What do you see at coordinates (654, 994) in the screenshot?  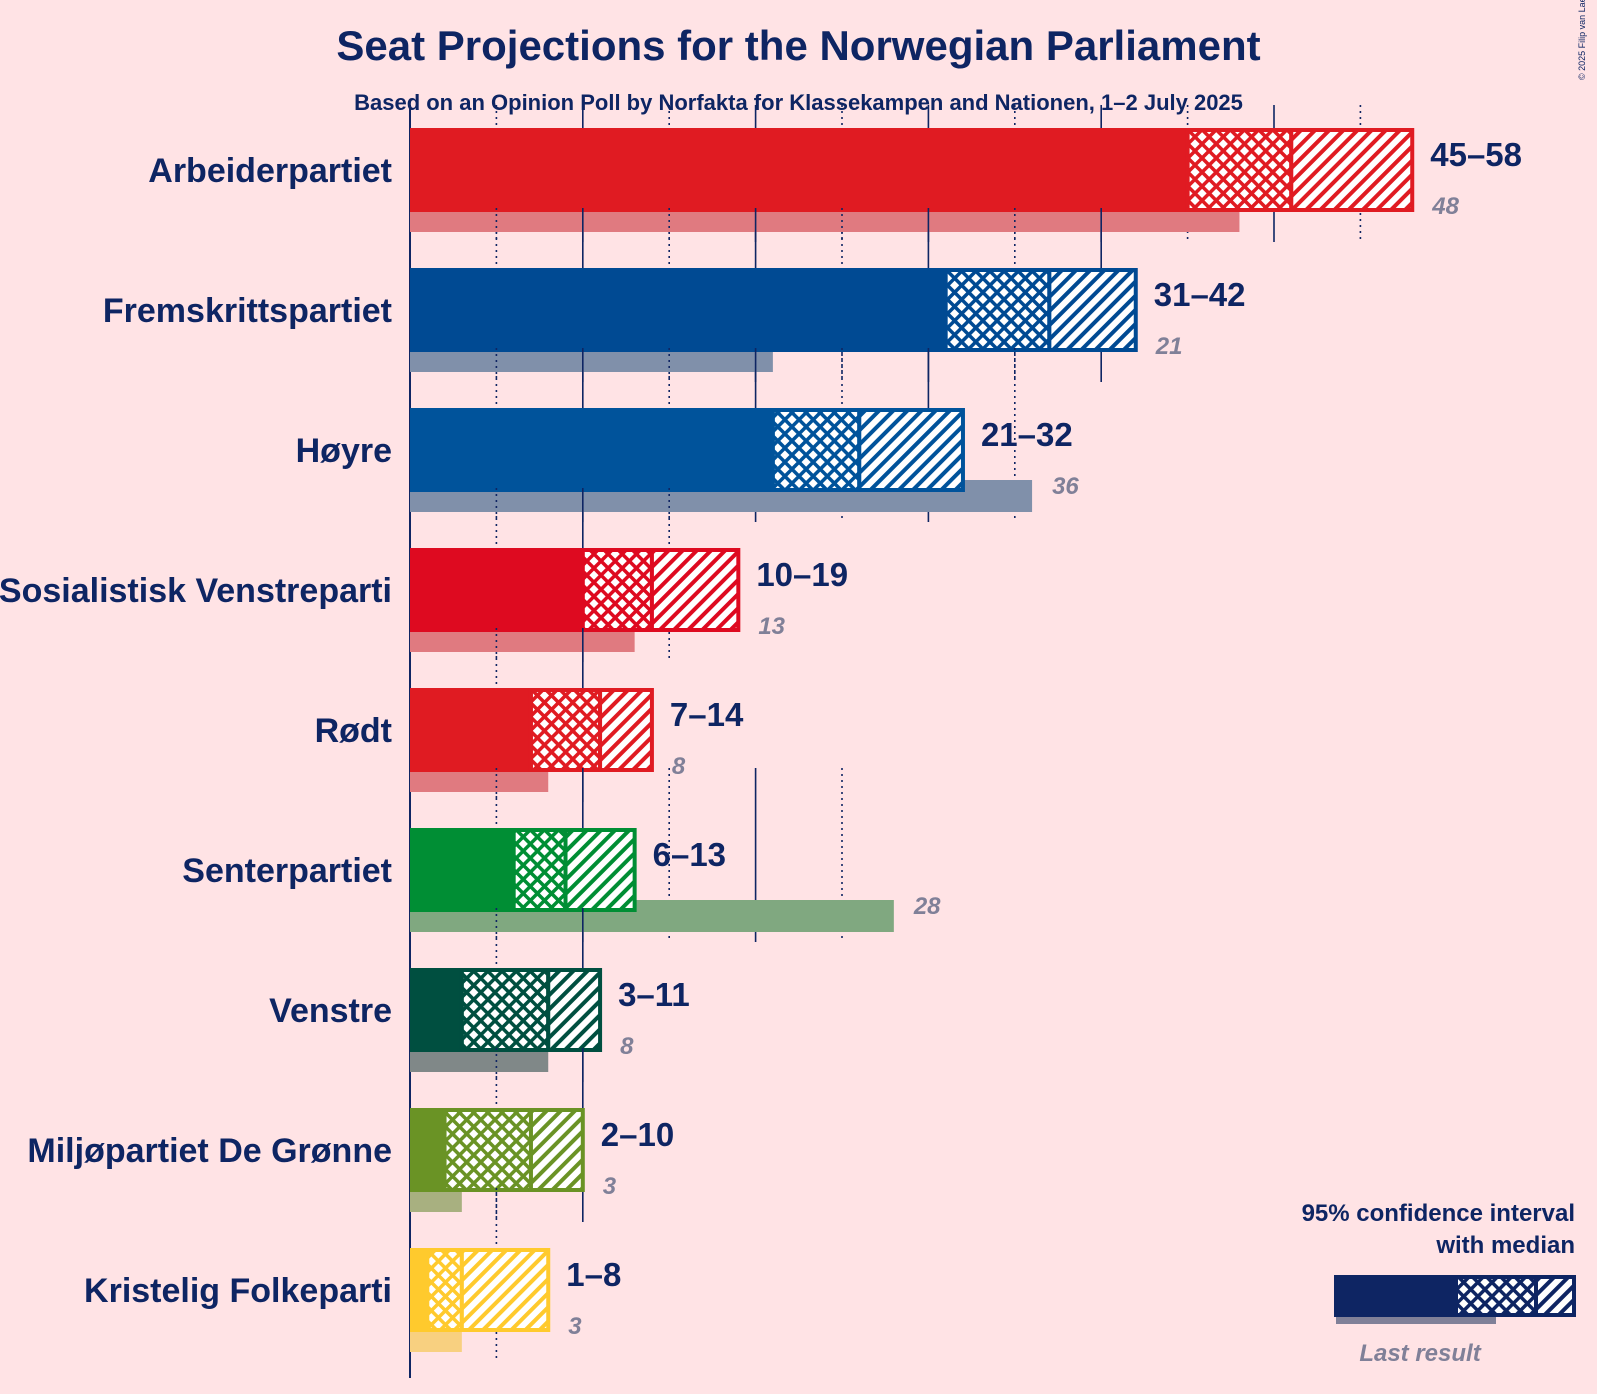 I see `range-label: 3–11` at bounding box center [654, 994].